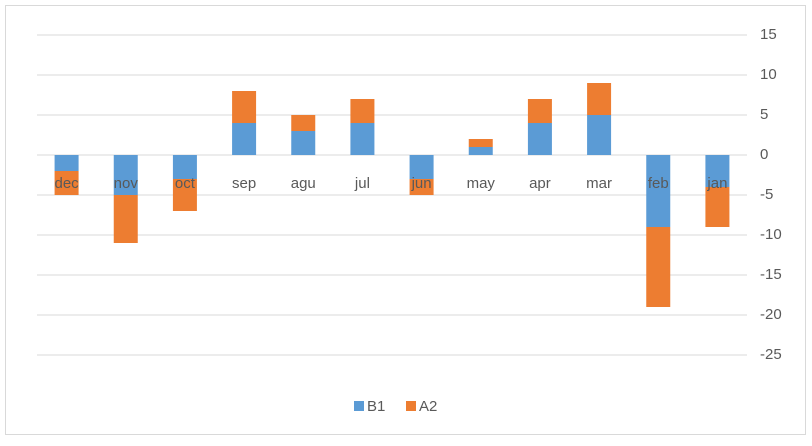 Image resolution: width=812 pixels, height=446 pixels. What do you see at coordinates (481, 183) in the screenshot?
I see `x-tick-label: may` at bounding box center [481, 183].